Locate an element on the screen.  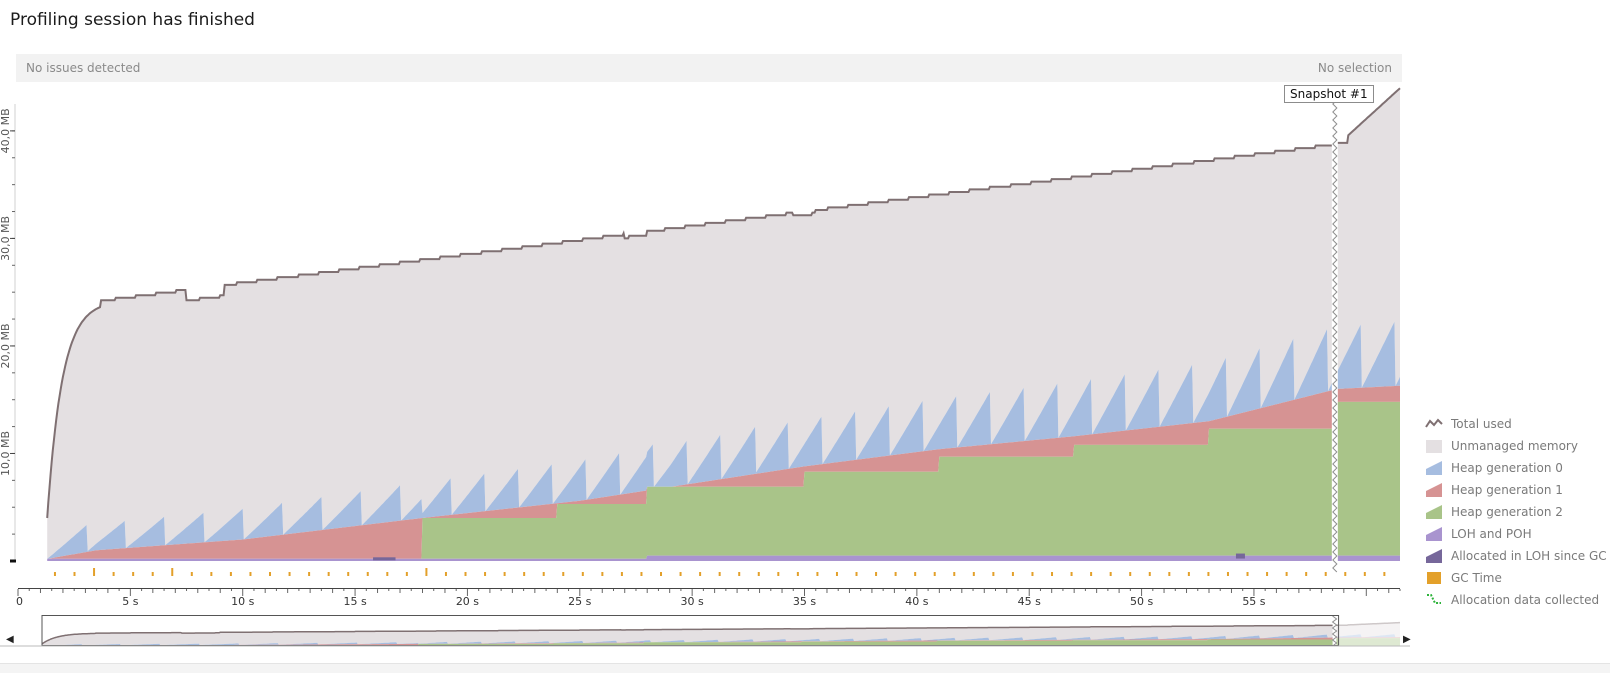
legend-item: Unmanaged memory is located at coordinates (1516, 446).